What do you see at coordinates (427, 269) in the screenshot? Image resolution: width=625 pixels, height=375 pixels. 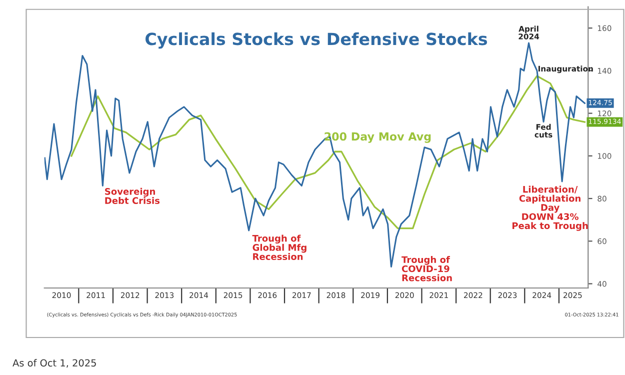 I see `annotation: Trough of COVID-19 Recession` at bounding box center [427, 269].